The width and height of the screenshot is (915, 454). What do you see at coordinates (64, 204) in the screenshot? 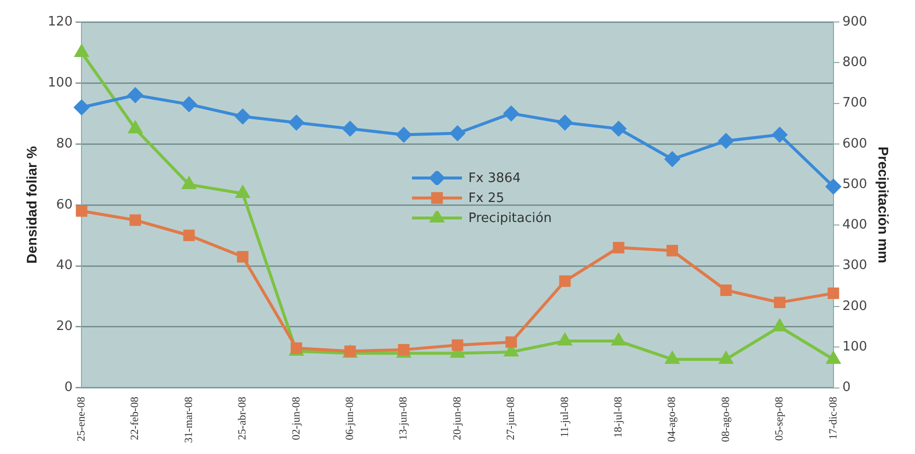
I see `y-tick-label: 60` at bounding box center [64, 204].